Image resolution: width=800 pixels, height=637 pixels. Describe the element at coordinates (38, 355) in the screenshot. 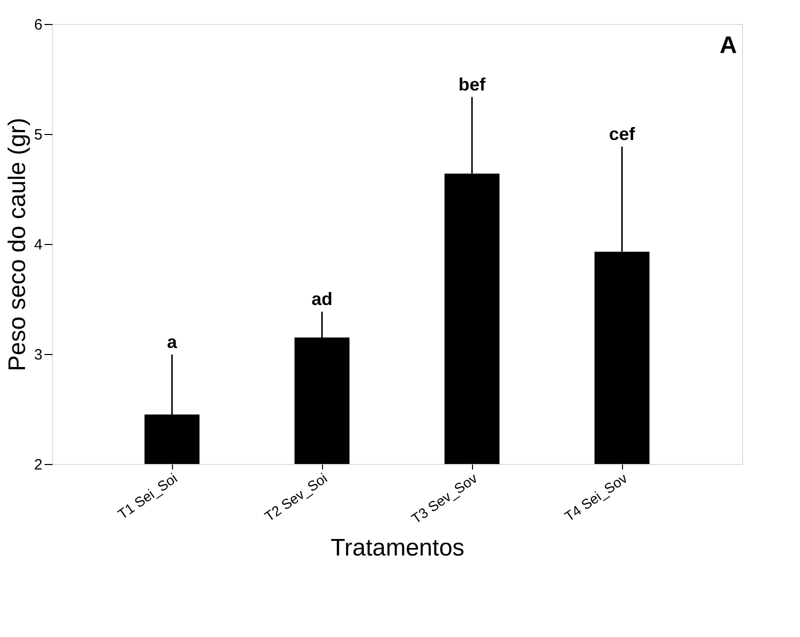

I see `y-tick-label: 3` at that location.